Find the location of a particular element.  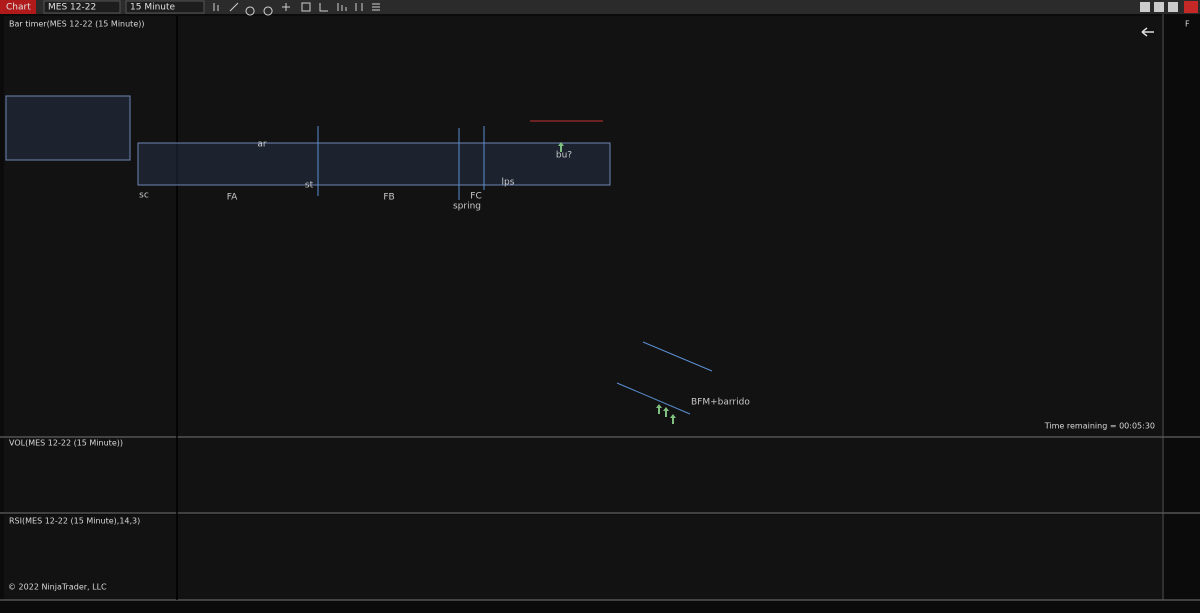

interval-select is located at coordinates (165, 7).